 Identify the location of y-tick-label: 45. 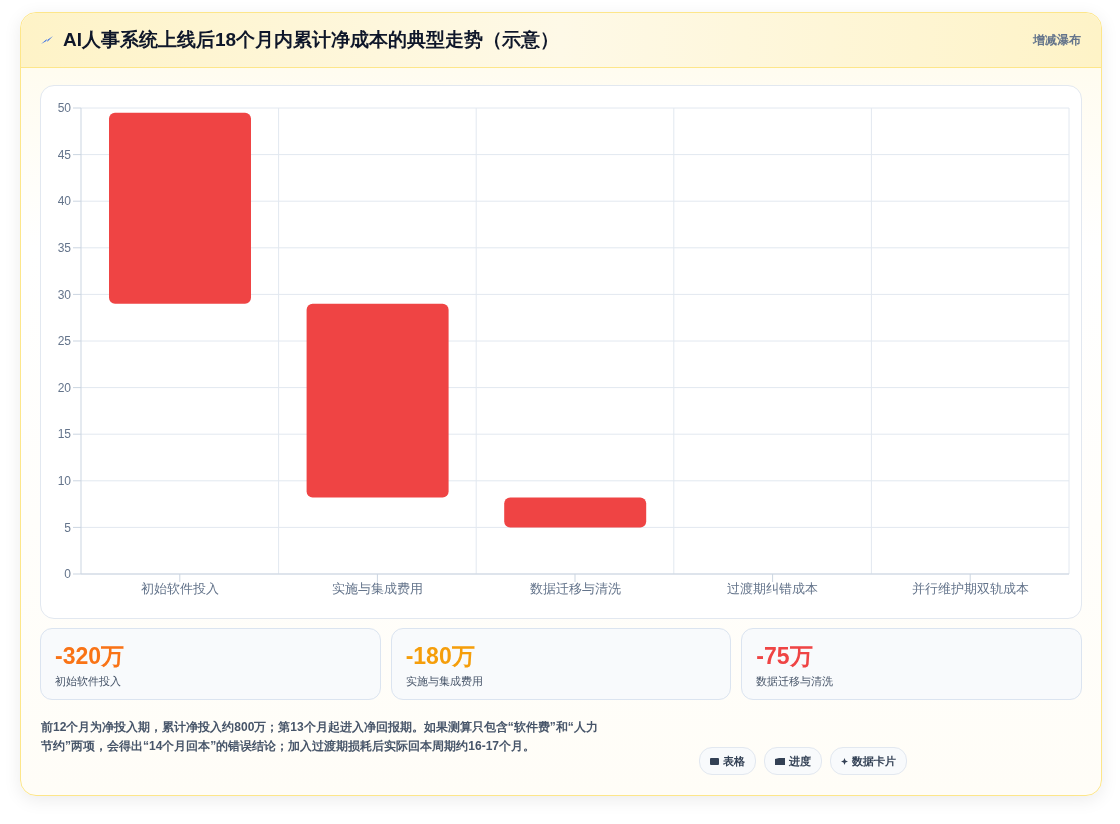
(64, 154).